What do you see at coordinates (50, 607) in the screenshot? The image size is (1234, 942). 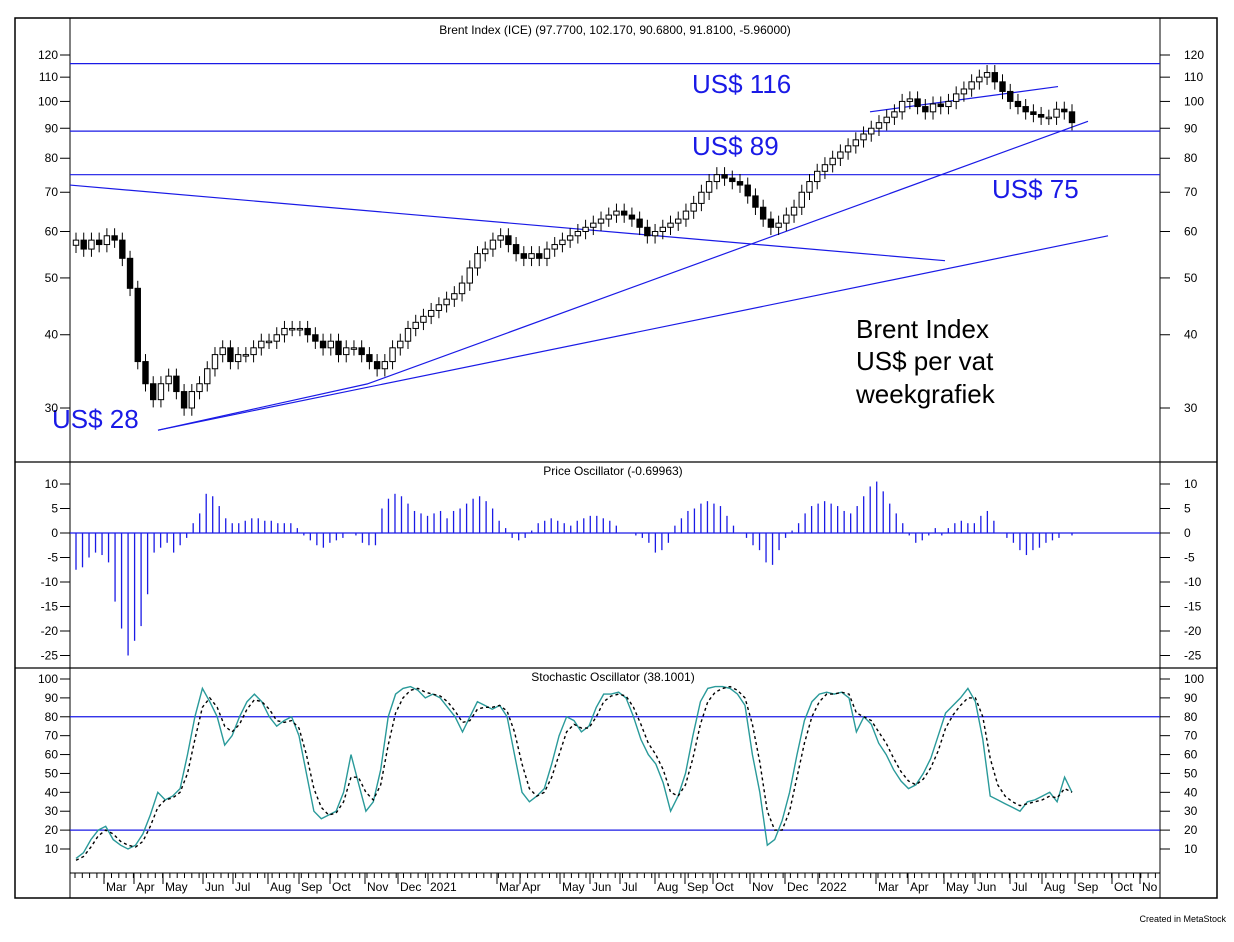 I see `osc-ytick-label-left: -15` at bounding box center [50, 607].